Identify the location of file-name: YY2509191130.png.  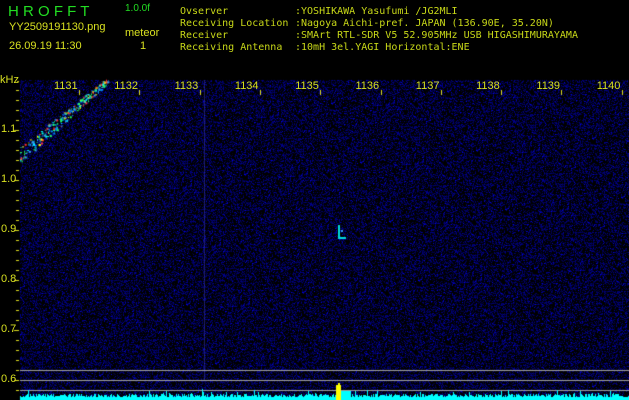
(57, 27).